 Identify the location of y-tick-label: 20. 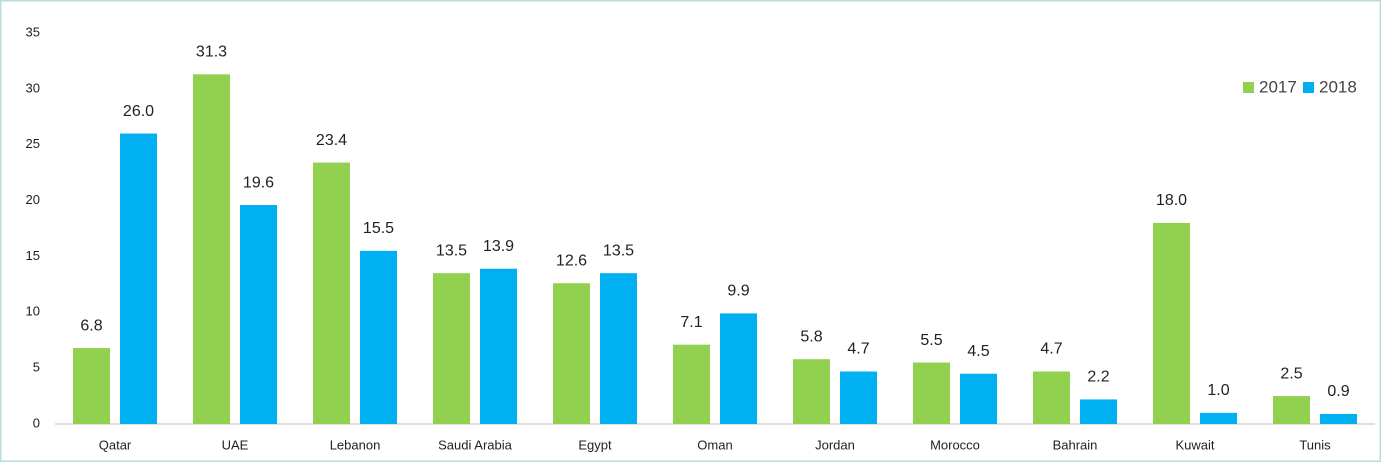
(33, 199).